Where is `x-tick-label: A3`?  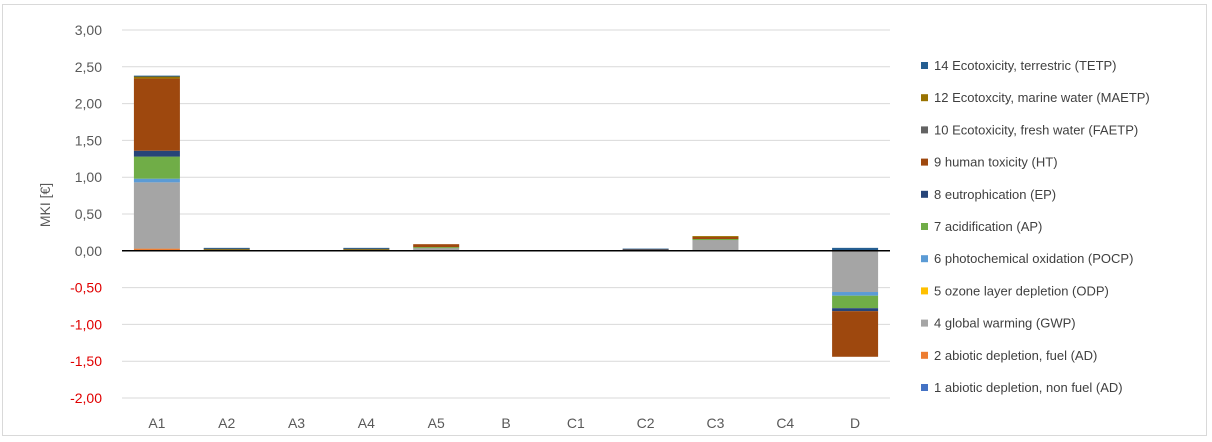 x-tick-label: A3 is located at coordinates (296, 423).